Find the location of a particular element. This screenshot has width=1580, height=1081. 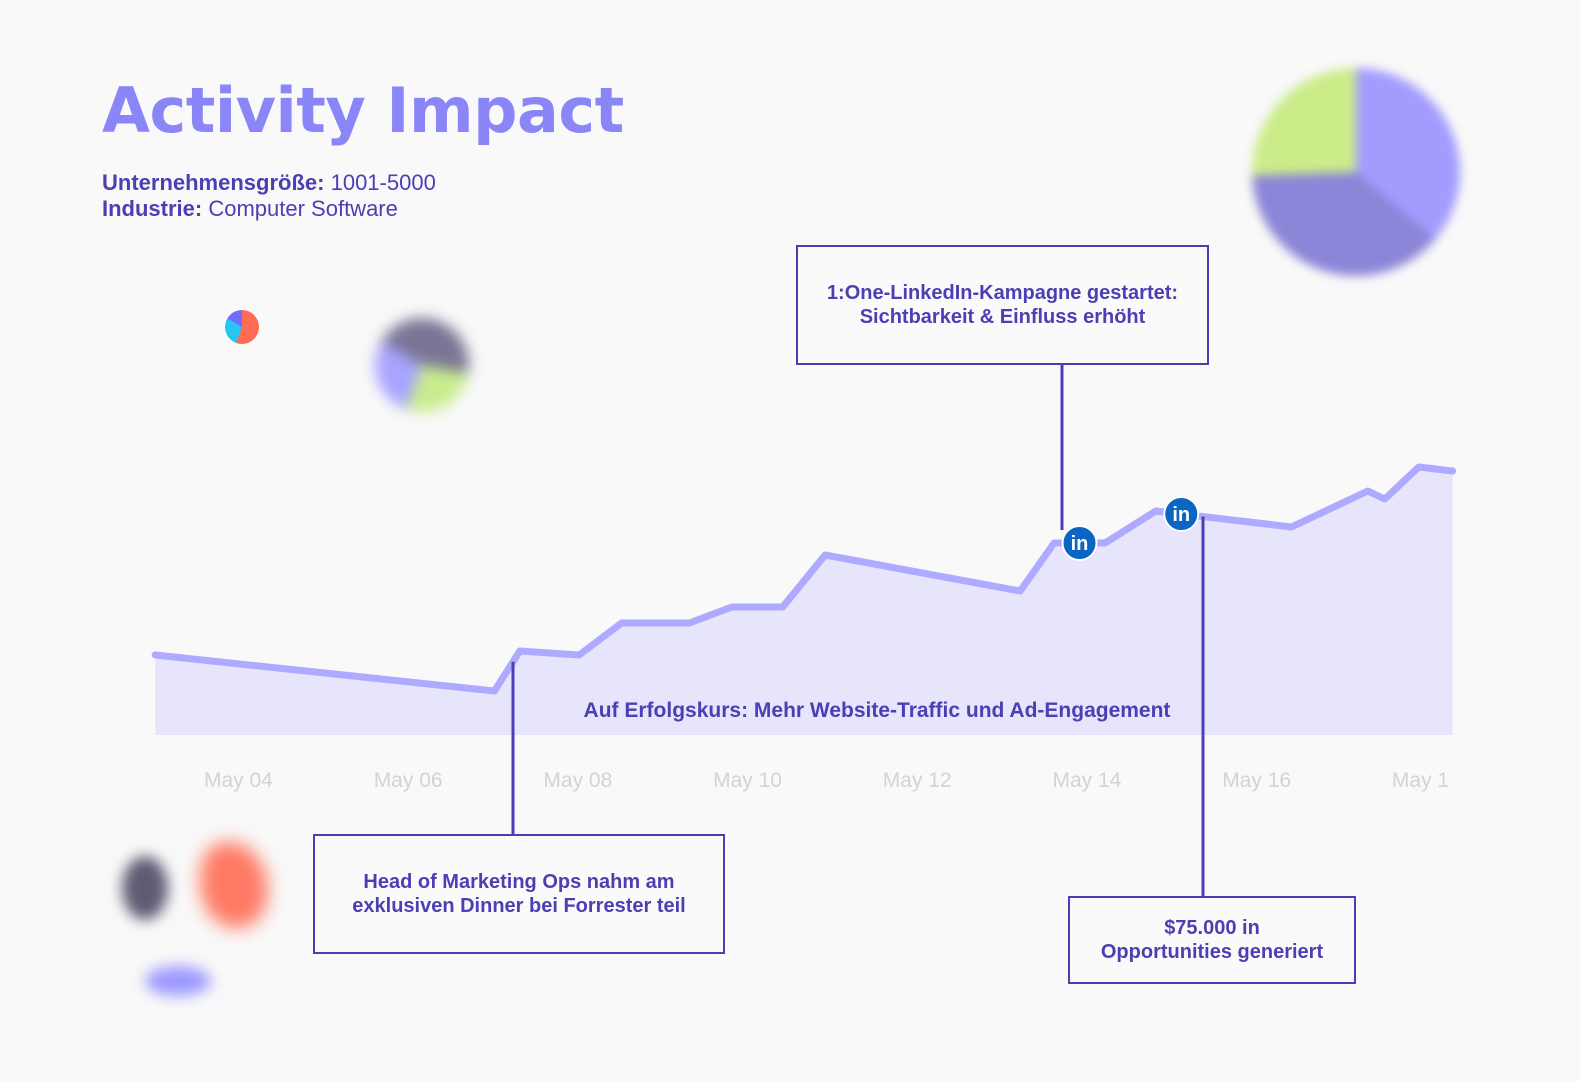

x-tick-label: May 08 is located at coordinates (577, 780).